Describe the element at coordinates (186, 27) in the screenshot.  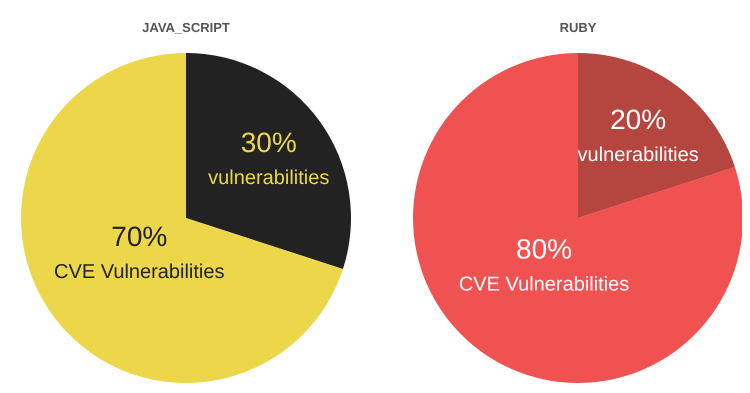
I see `chart-title: JAVA_SCRIPT` at that location.